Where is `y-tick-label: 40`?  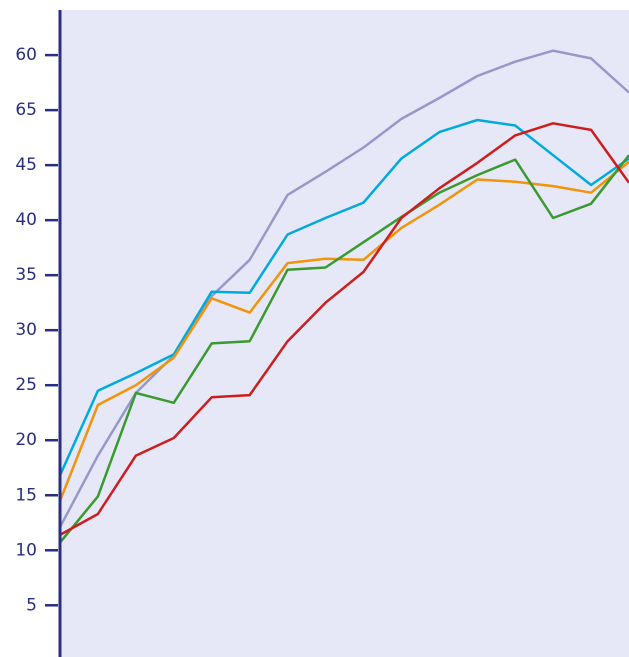
y-tick-label: 40 is located at coordinates (26, 220).